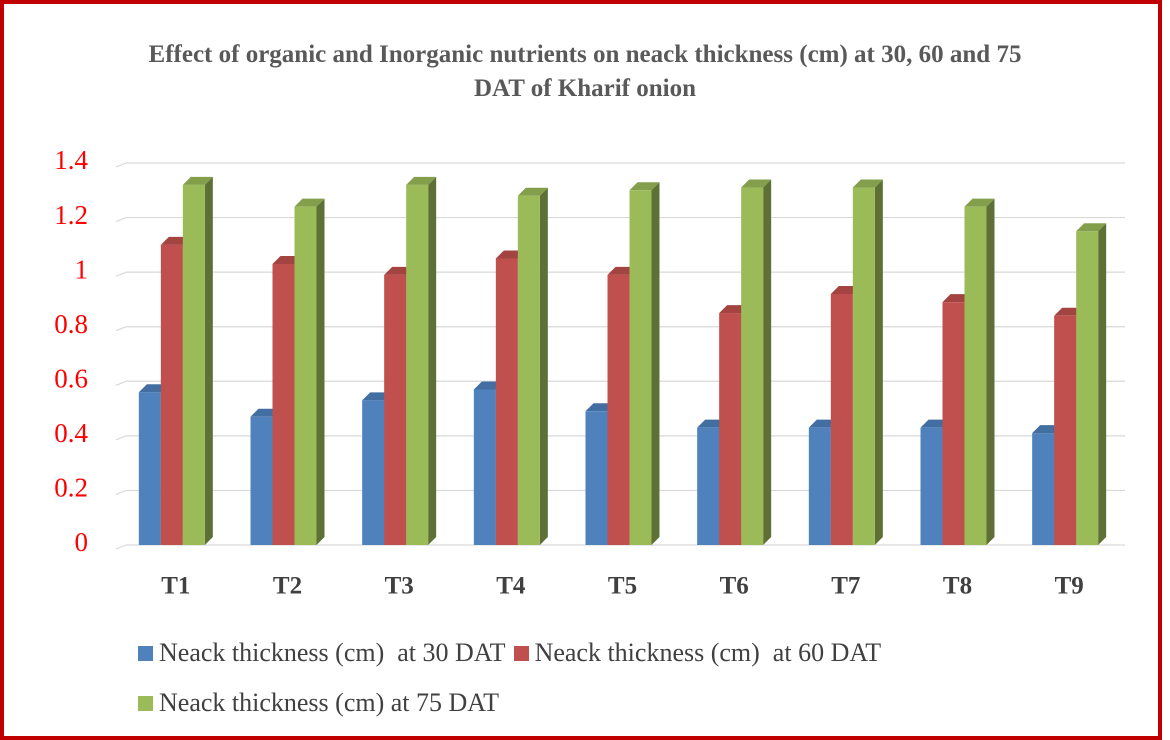 The width and height of the screenshot is (1170, 740). I want to click on legend-item: Neack thickness (cm) at 75 DAT, so click(318, 703).